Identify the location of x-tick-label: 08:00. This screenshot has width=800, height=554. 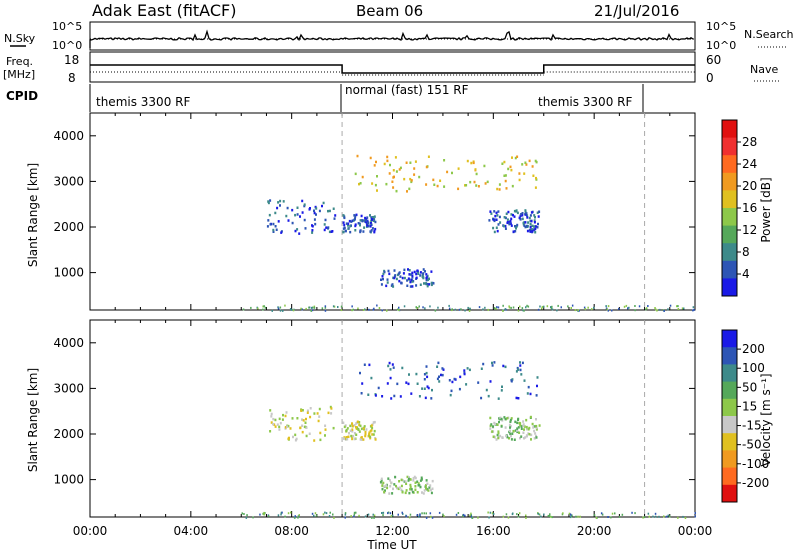
(291, 531).